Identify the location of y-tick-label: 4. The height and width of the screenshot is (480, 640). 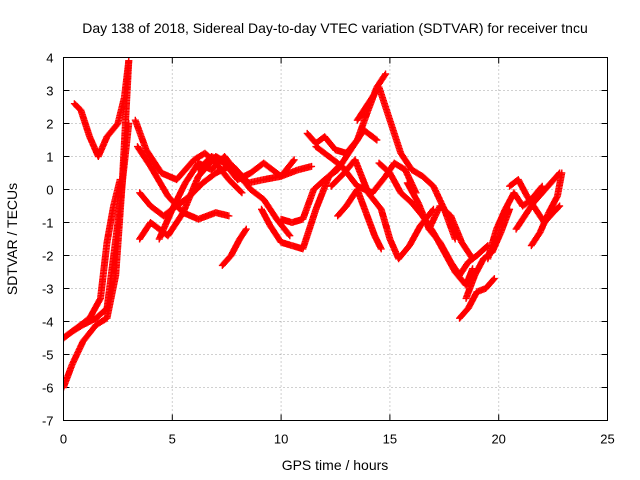
(49, 58).